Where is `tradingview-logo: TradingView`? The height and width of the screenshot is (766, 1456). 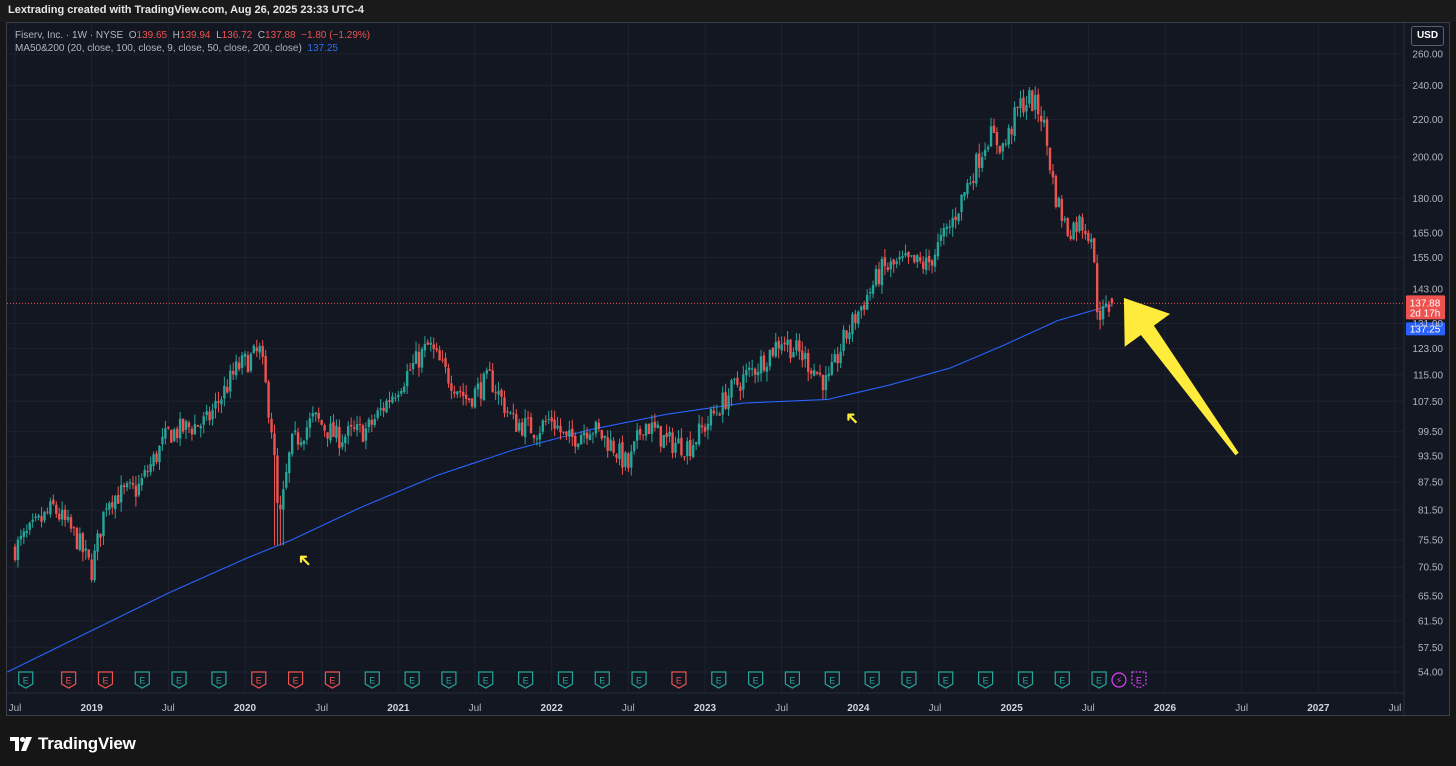
tradingview-logo: TradingView is located at coordinates (73, 744).